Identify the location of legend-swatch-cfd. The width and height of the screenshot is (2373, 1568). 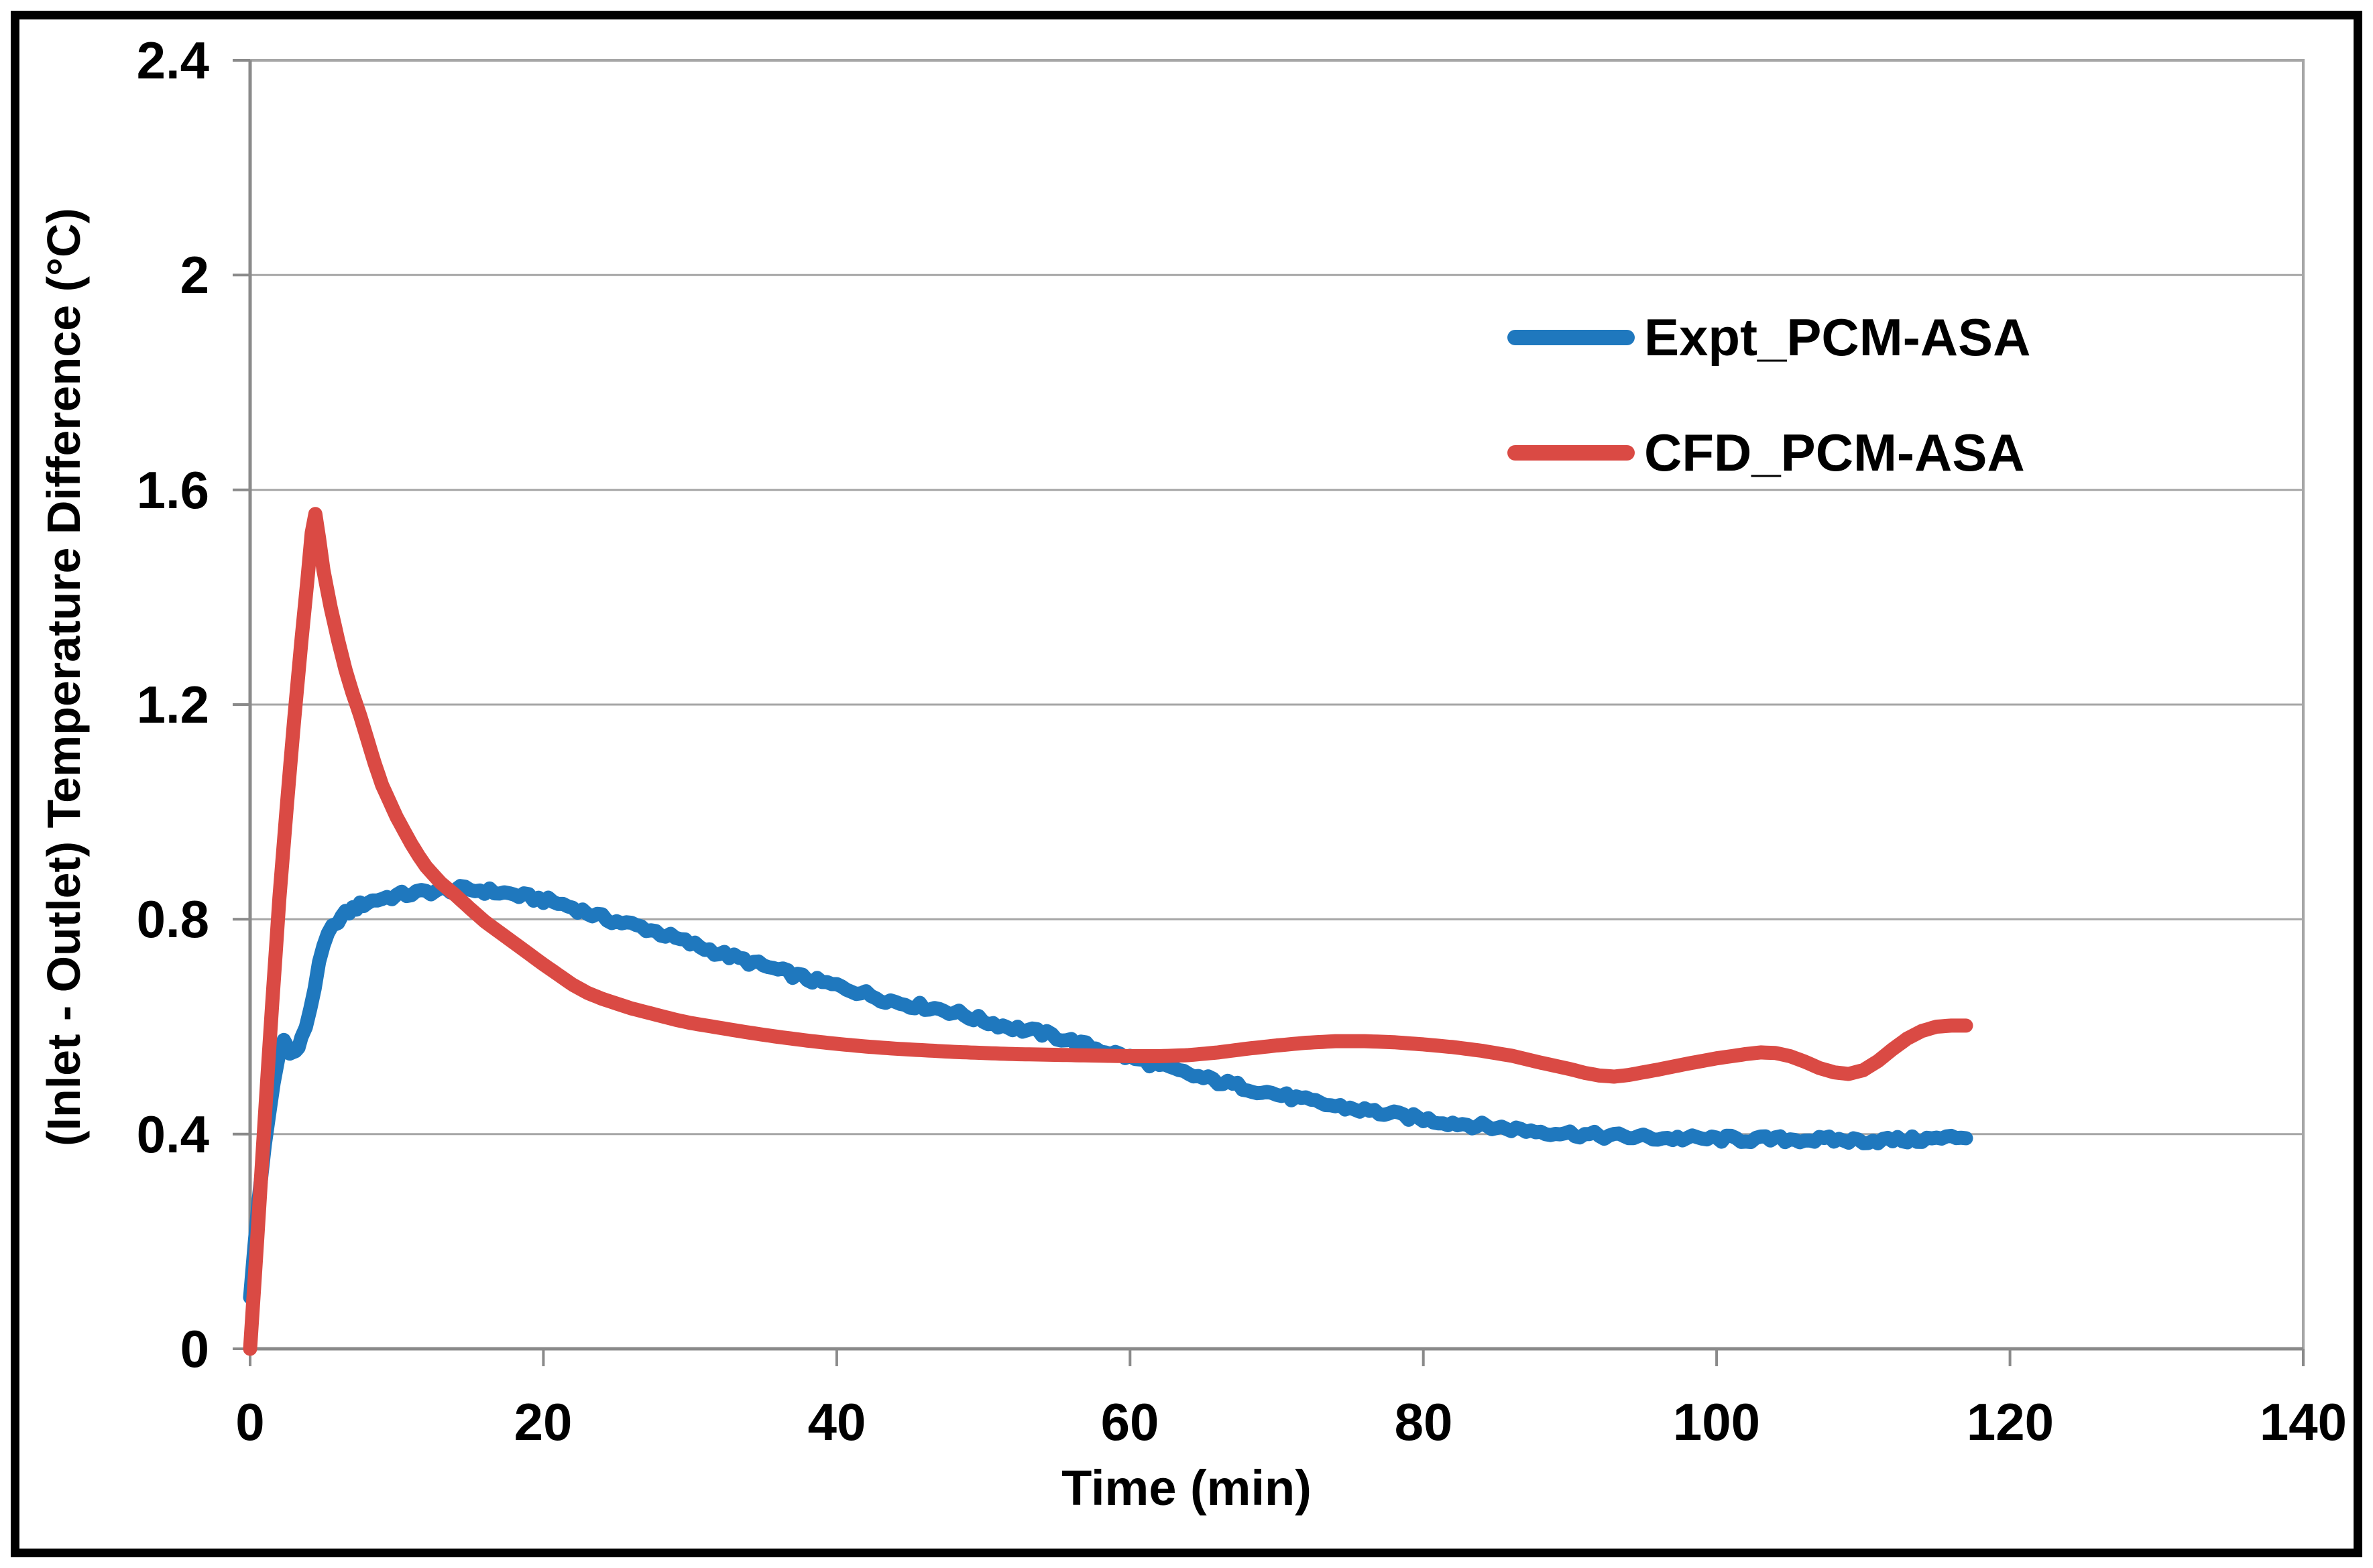
(1571, 453).